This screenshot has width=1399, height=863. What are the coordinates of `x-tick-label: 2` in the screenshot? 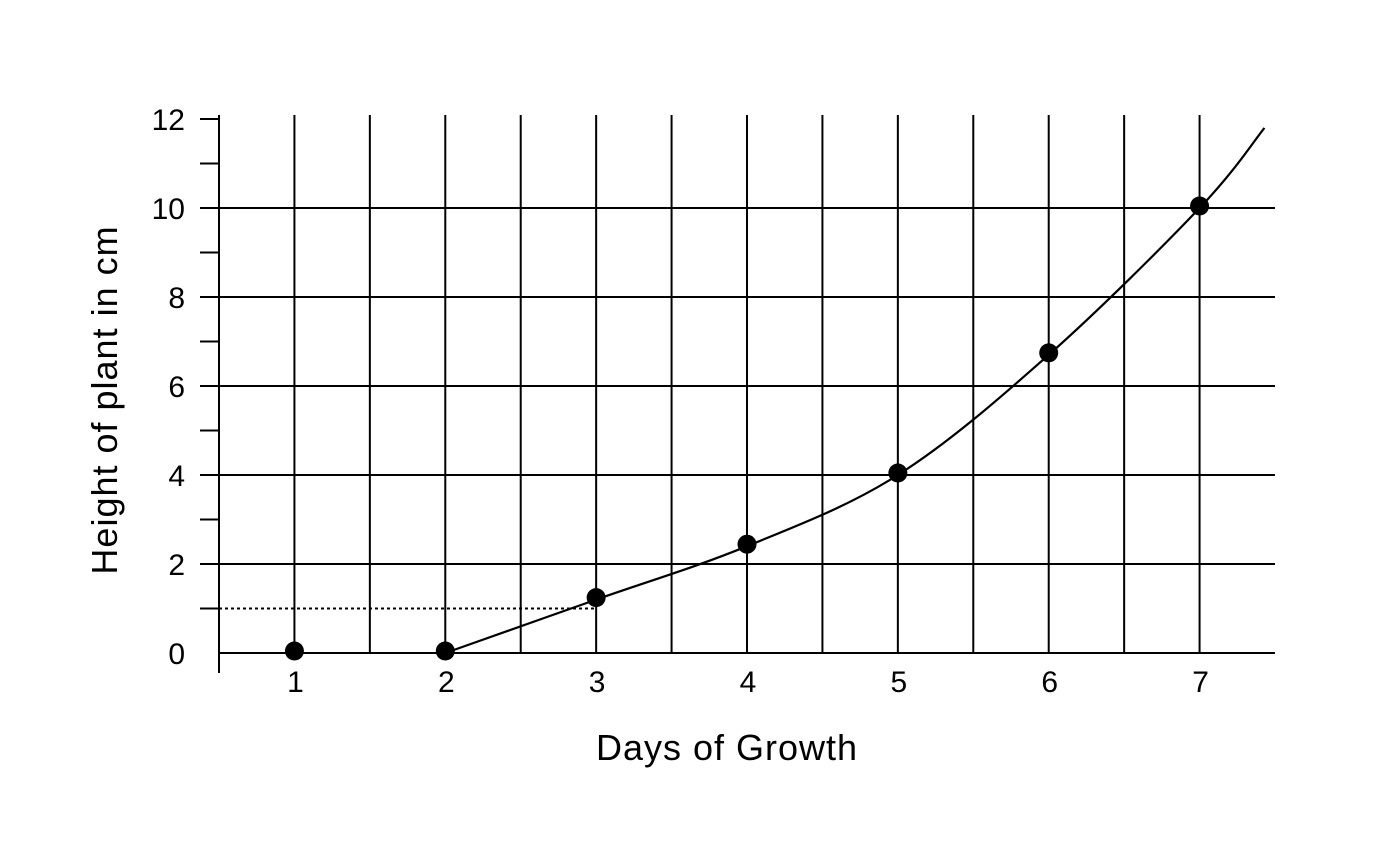 It's located at (446, 682).